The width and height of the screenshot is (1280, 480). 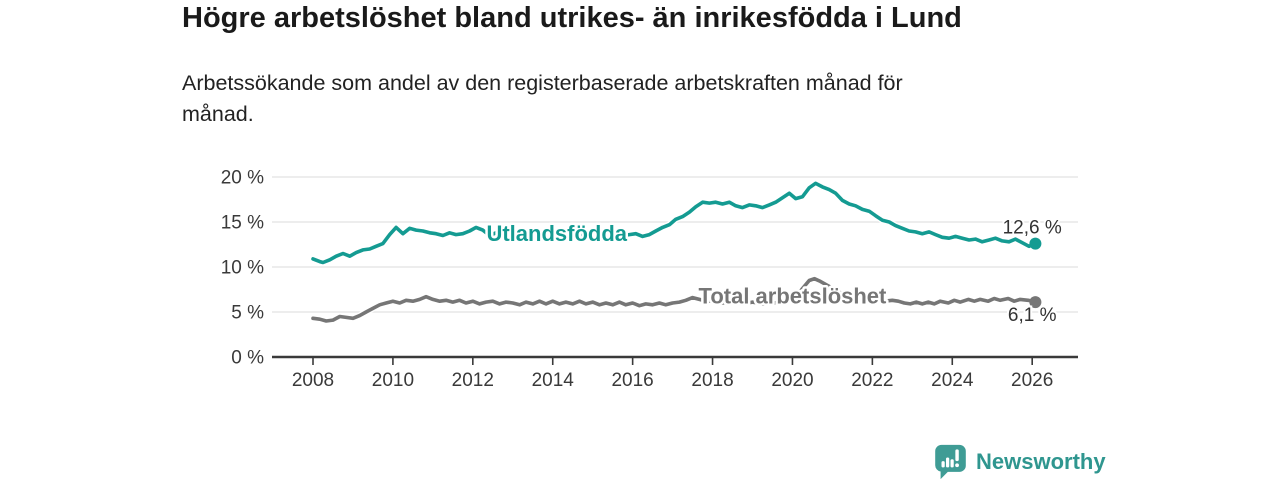 What do you see at coordinates (556, 233) in the screenshot?
I see `series-label-0: Utlandsfödda` at bounding box center [556, 233].